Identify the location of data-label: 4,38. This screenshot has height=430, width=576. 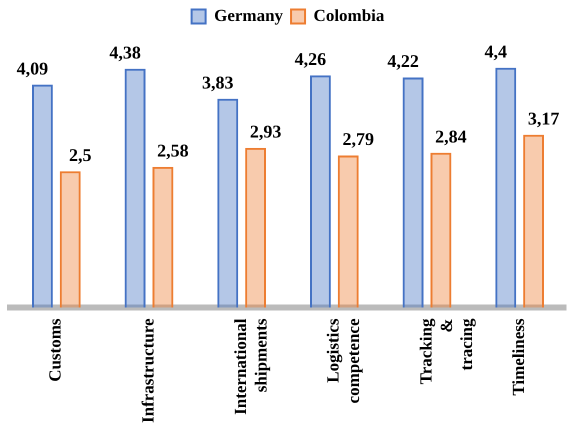
(125, 52).